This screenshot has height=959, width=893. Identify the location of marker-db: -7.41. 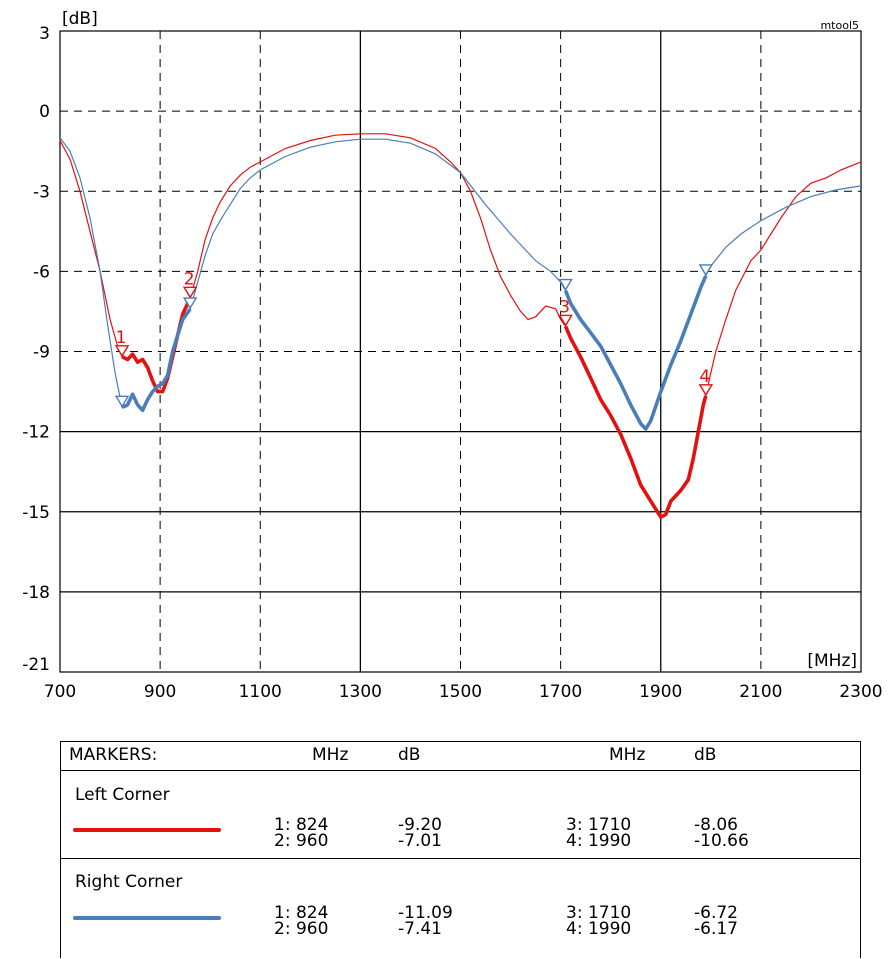
(420, 929).